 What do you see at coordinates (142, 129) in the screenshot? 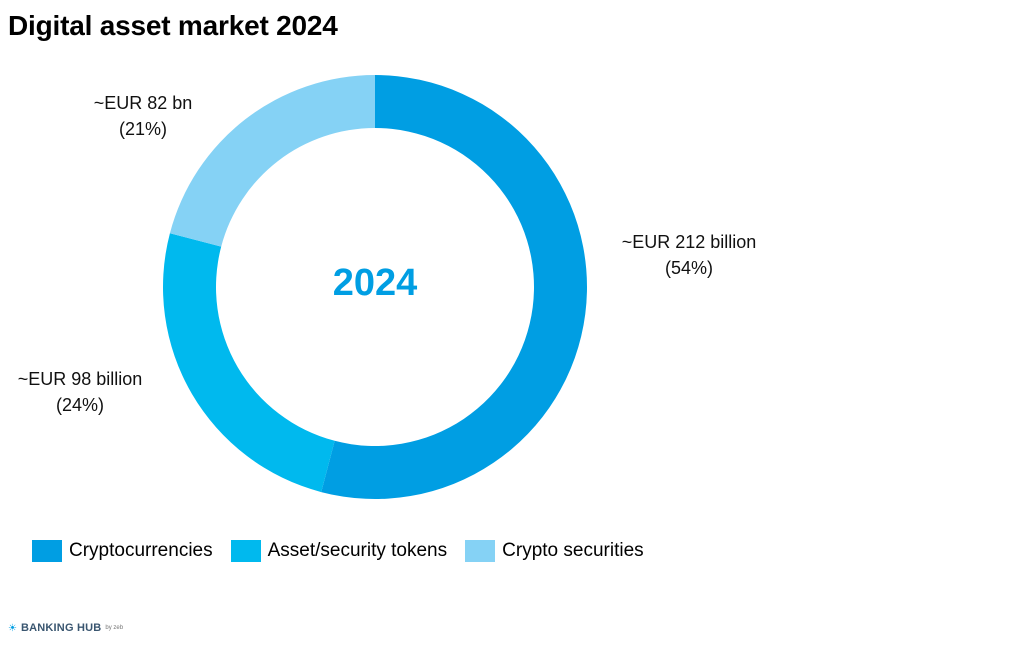
I see `crypto-securities-percent: (21%)` at bounding box center [142, 129].